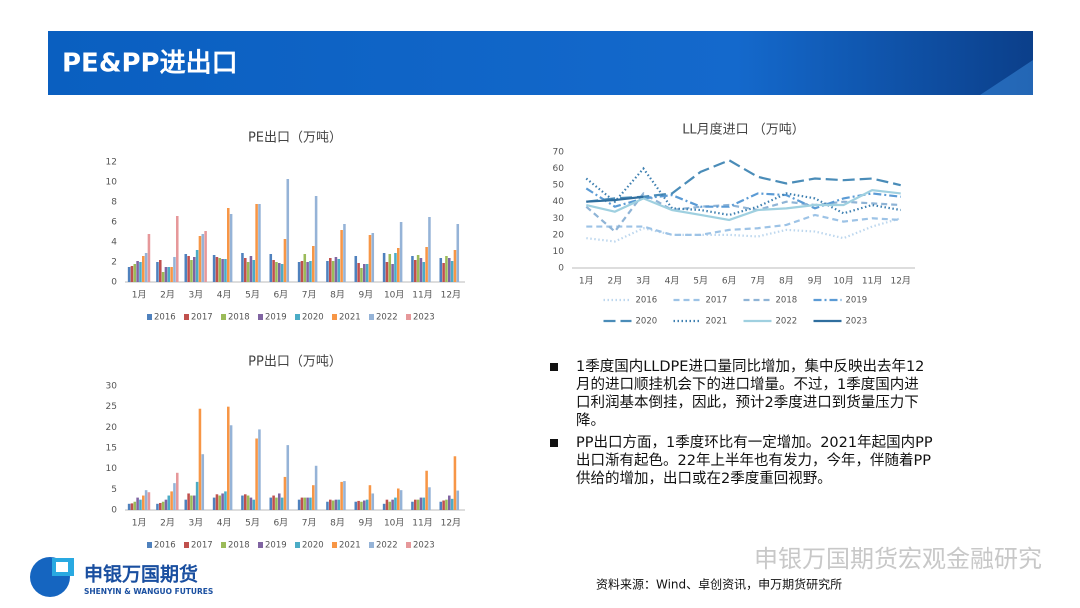  I want to click on legend-label: 2017, so click(202, 546).